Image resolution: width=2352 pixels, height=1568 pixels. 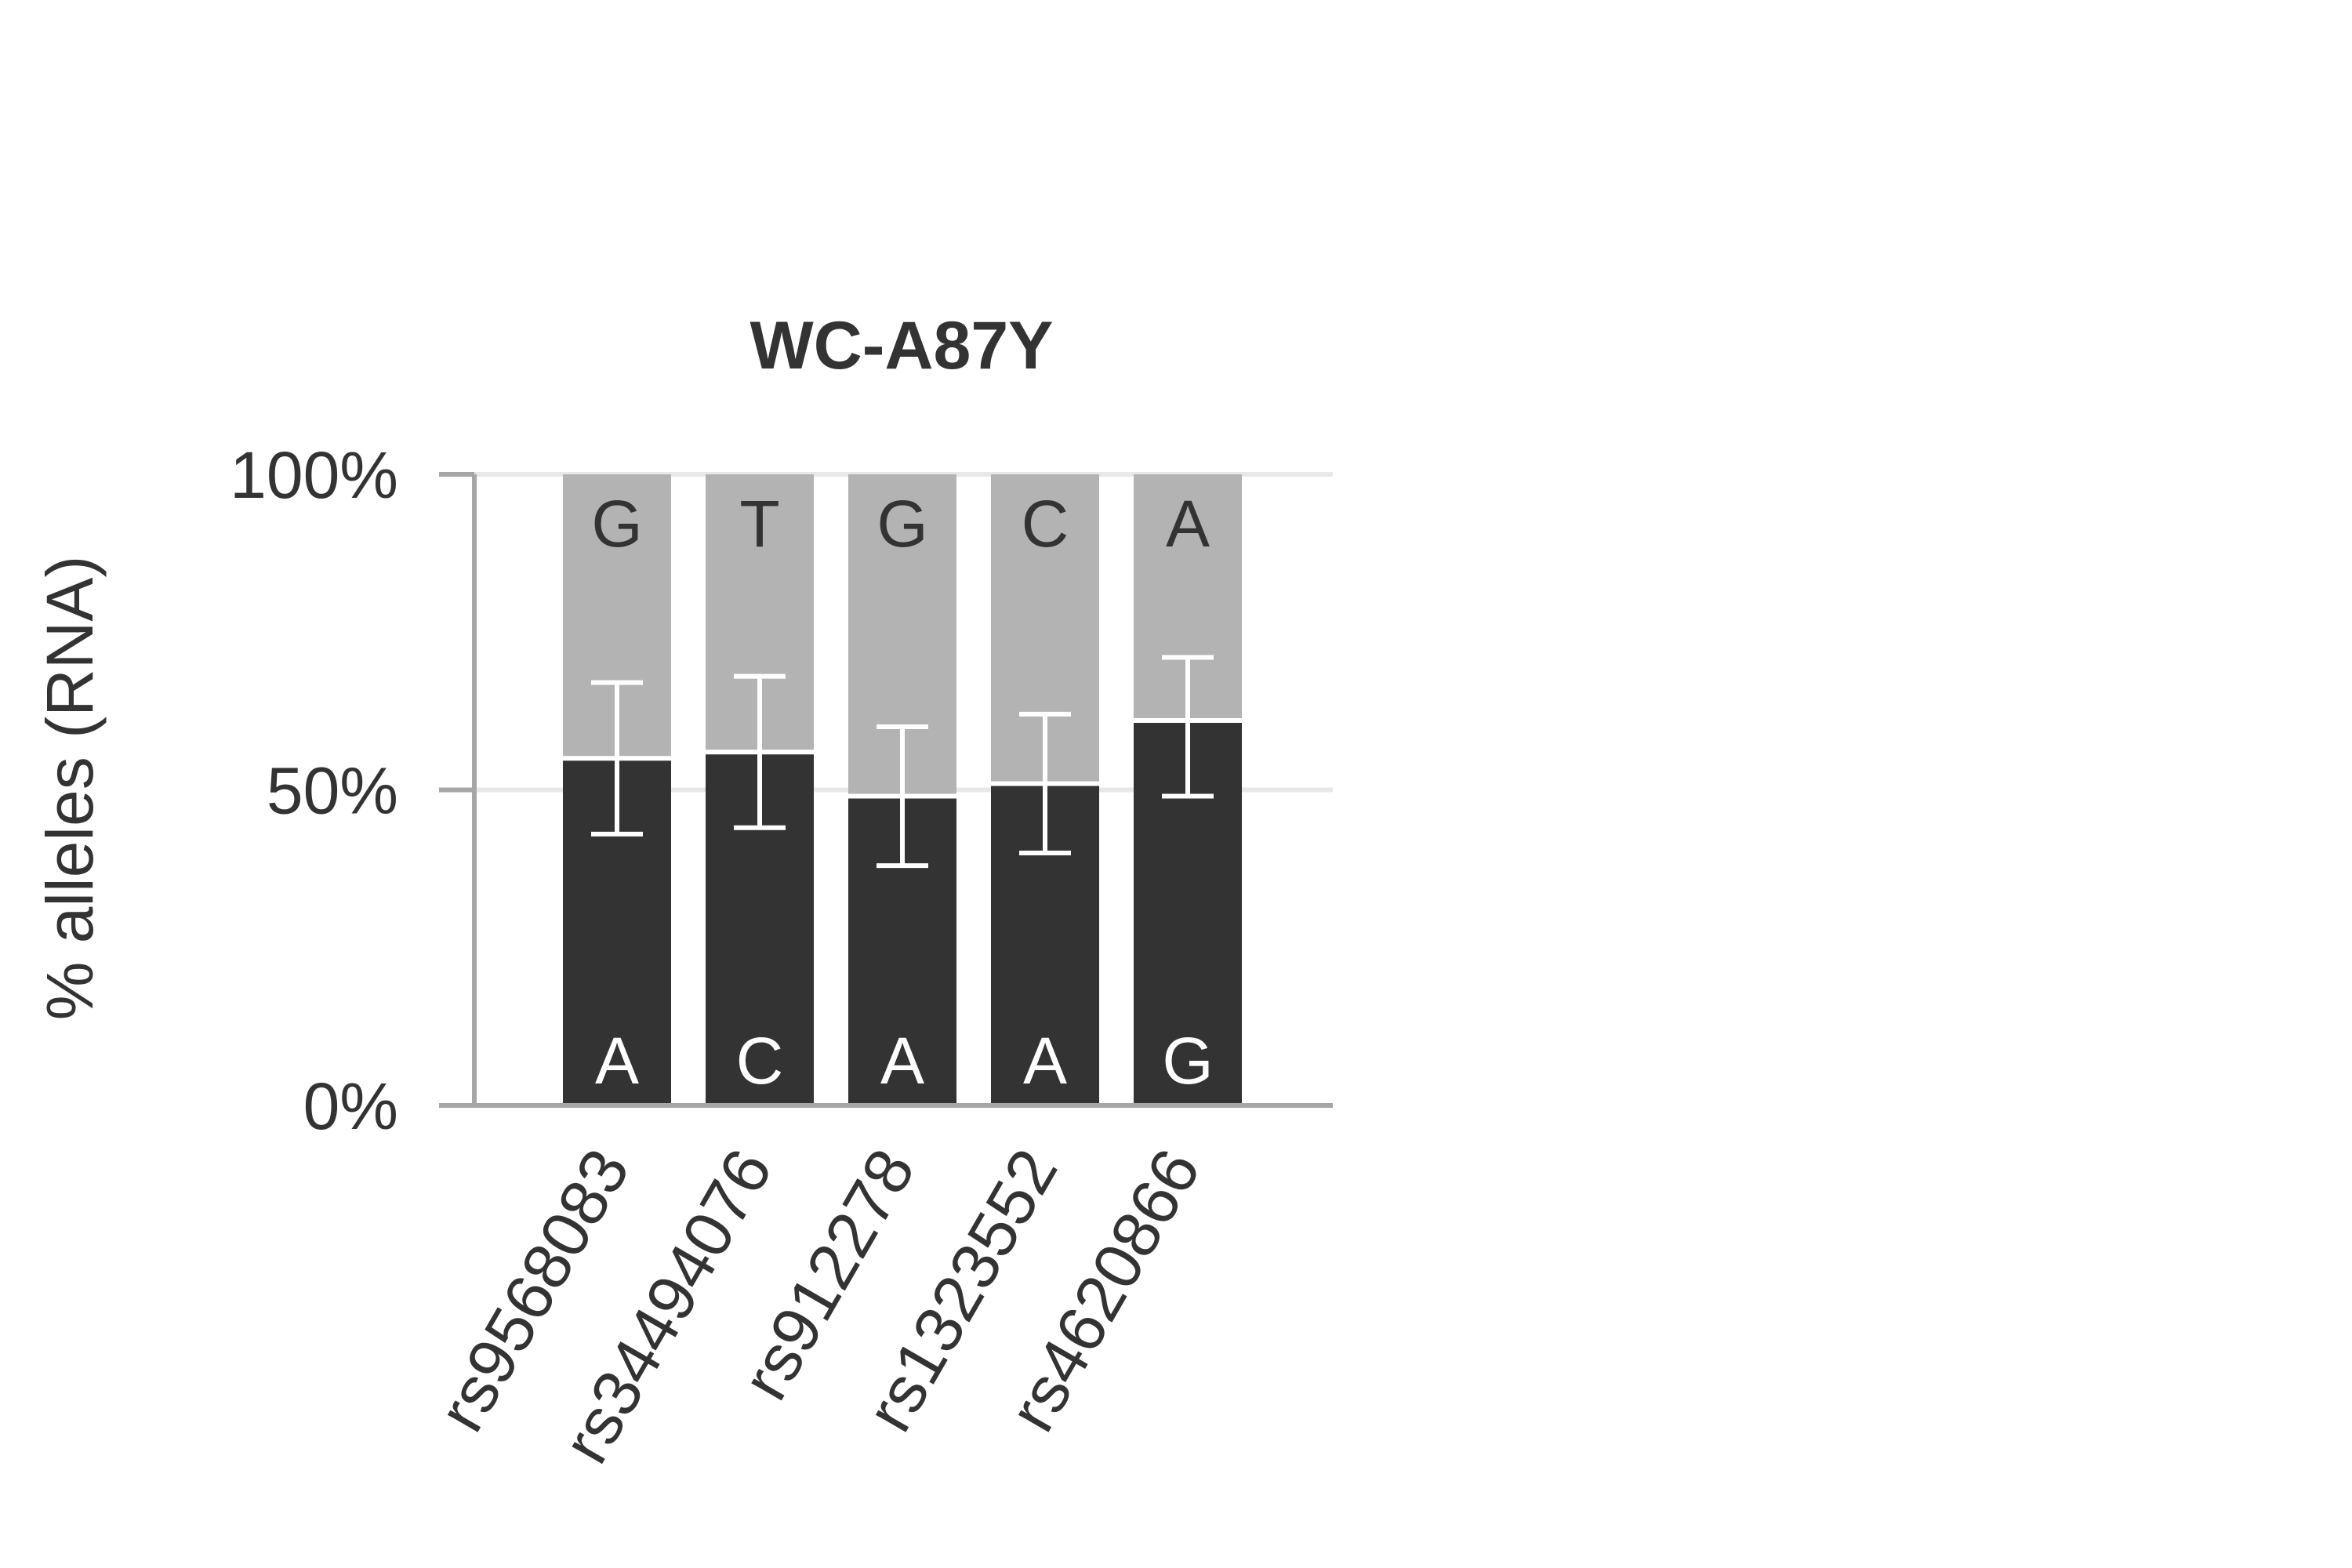 What do you see at coordinates (1188, 524) in the screenshot?
I see `allele-label-upper: A` at bounding box center [1188, 524].